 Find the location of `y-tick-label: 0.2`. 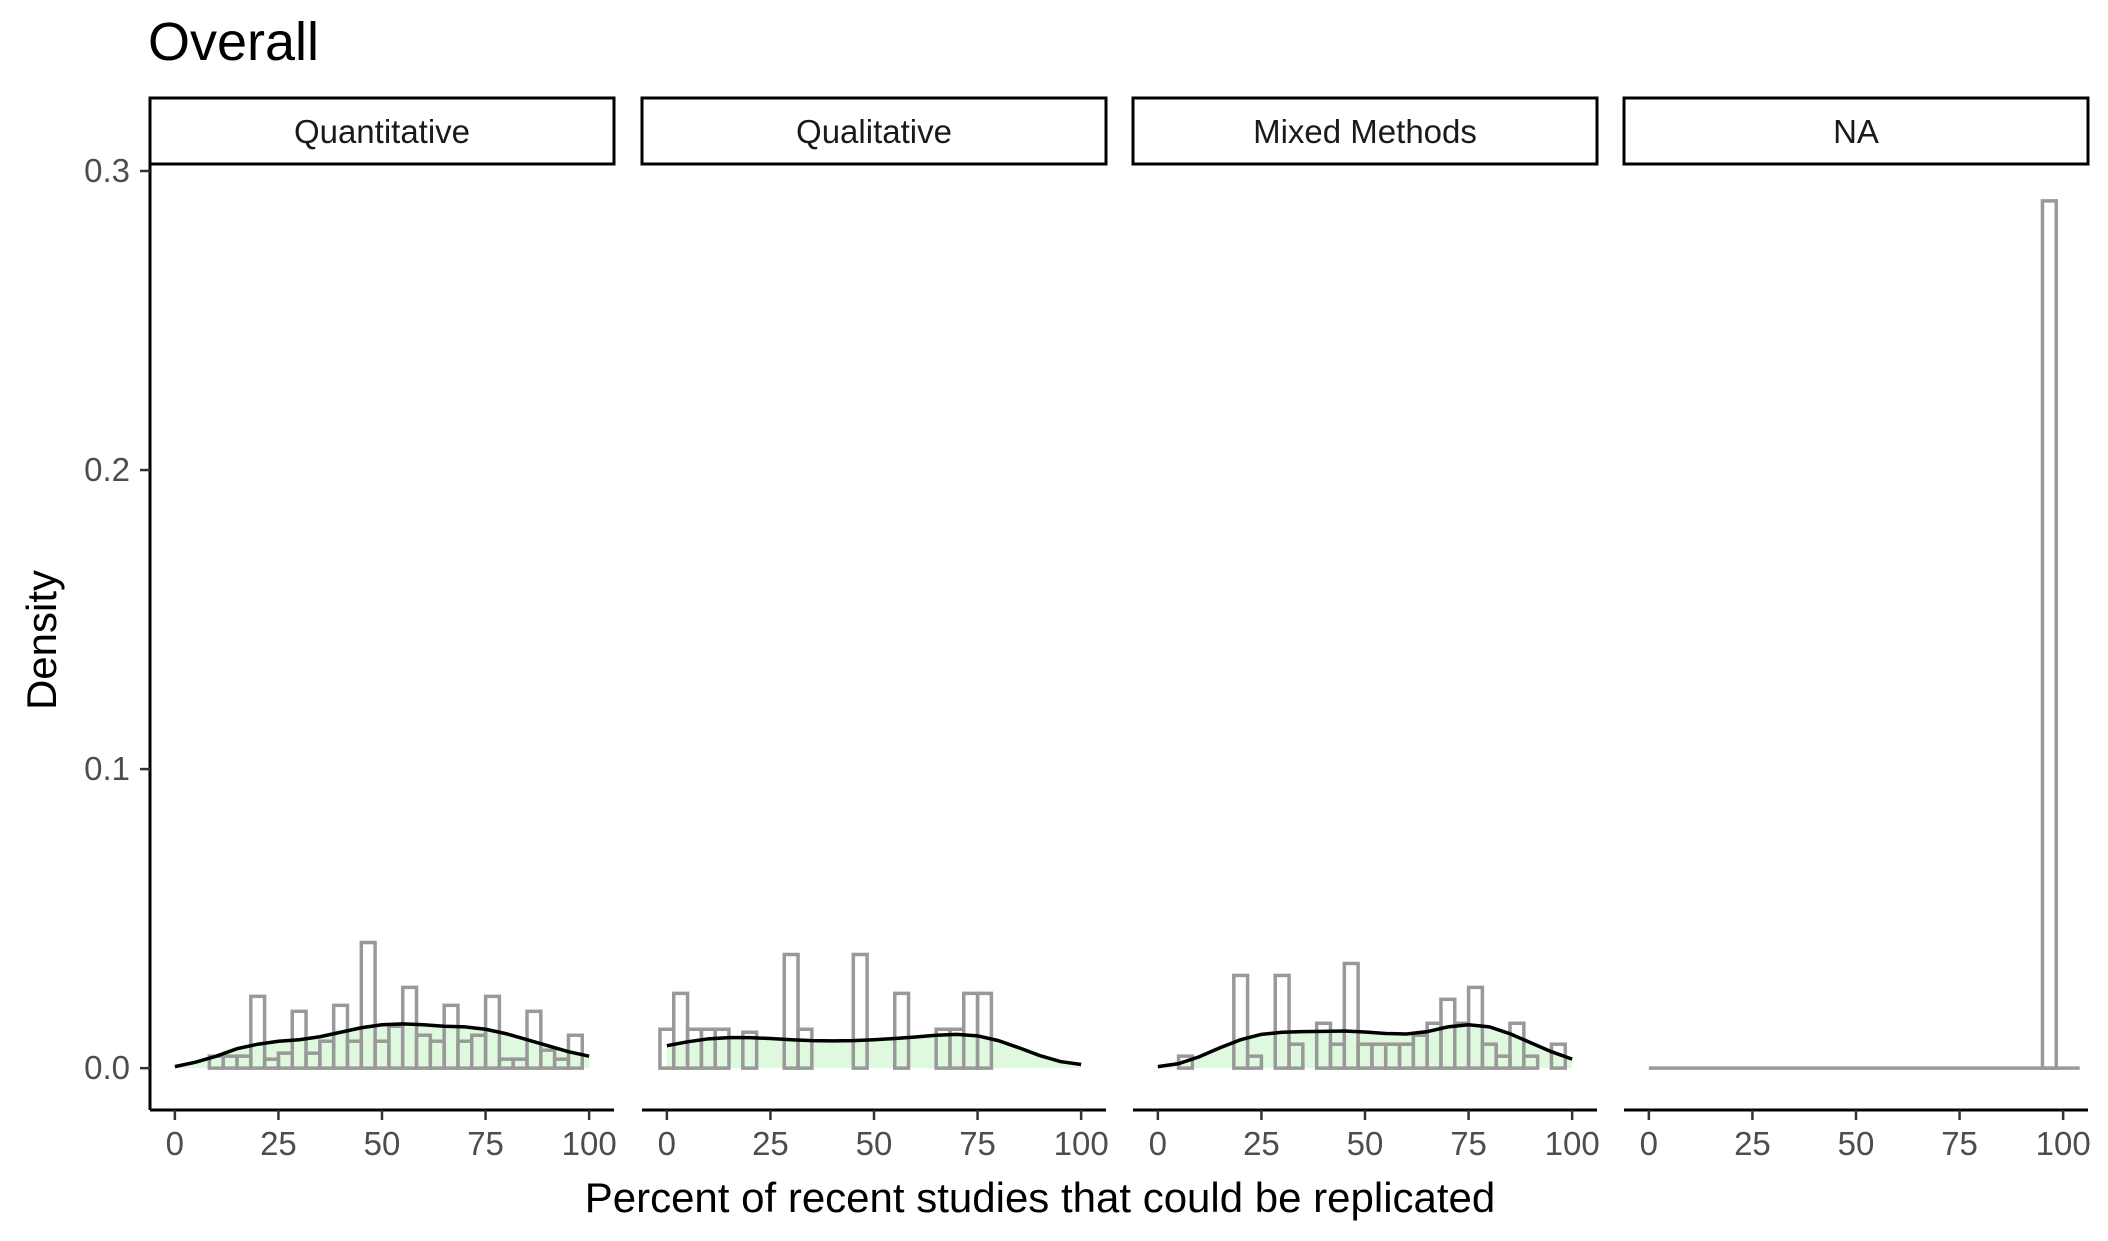

y-tick-label: 0.2 is located at coordinates (107, 469).